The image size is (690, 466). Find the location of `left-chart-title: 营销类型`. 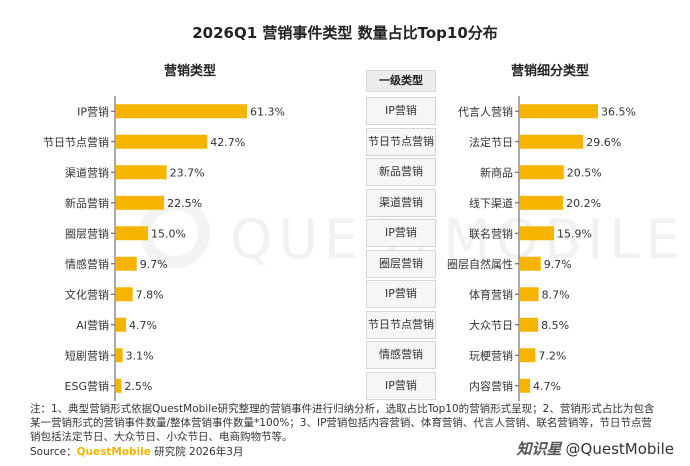

left-chart-title: 营销类型 is located at coordinates (189, 71).